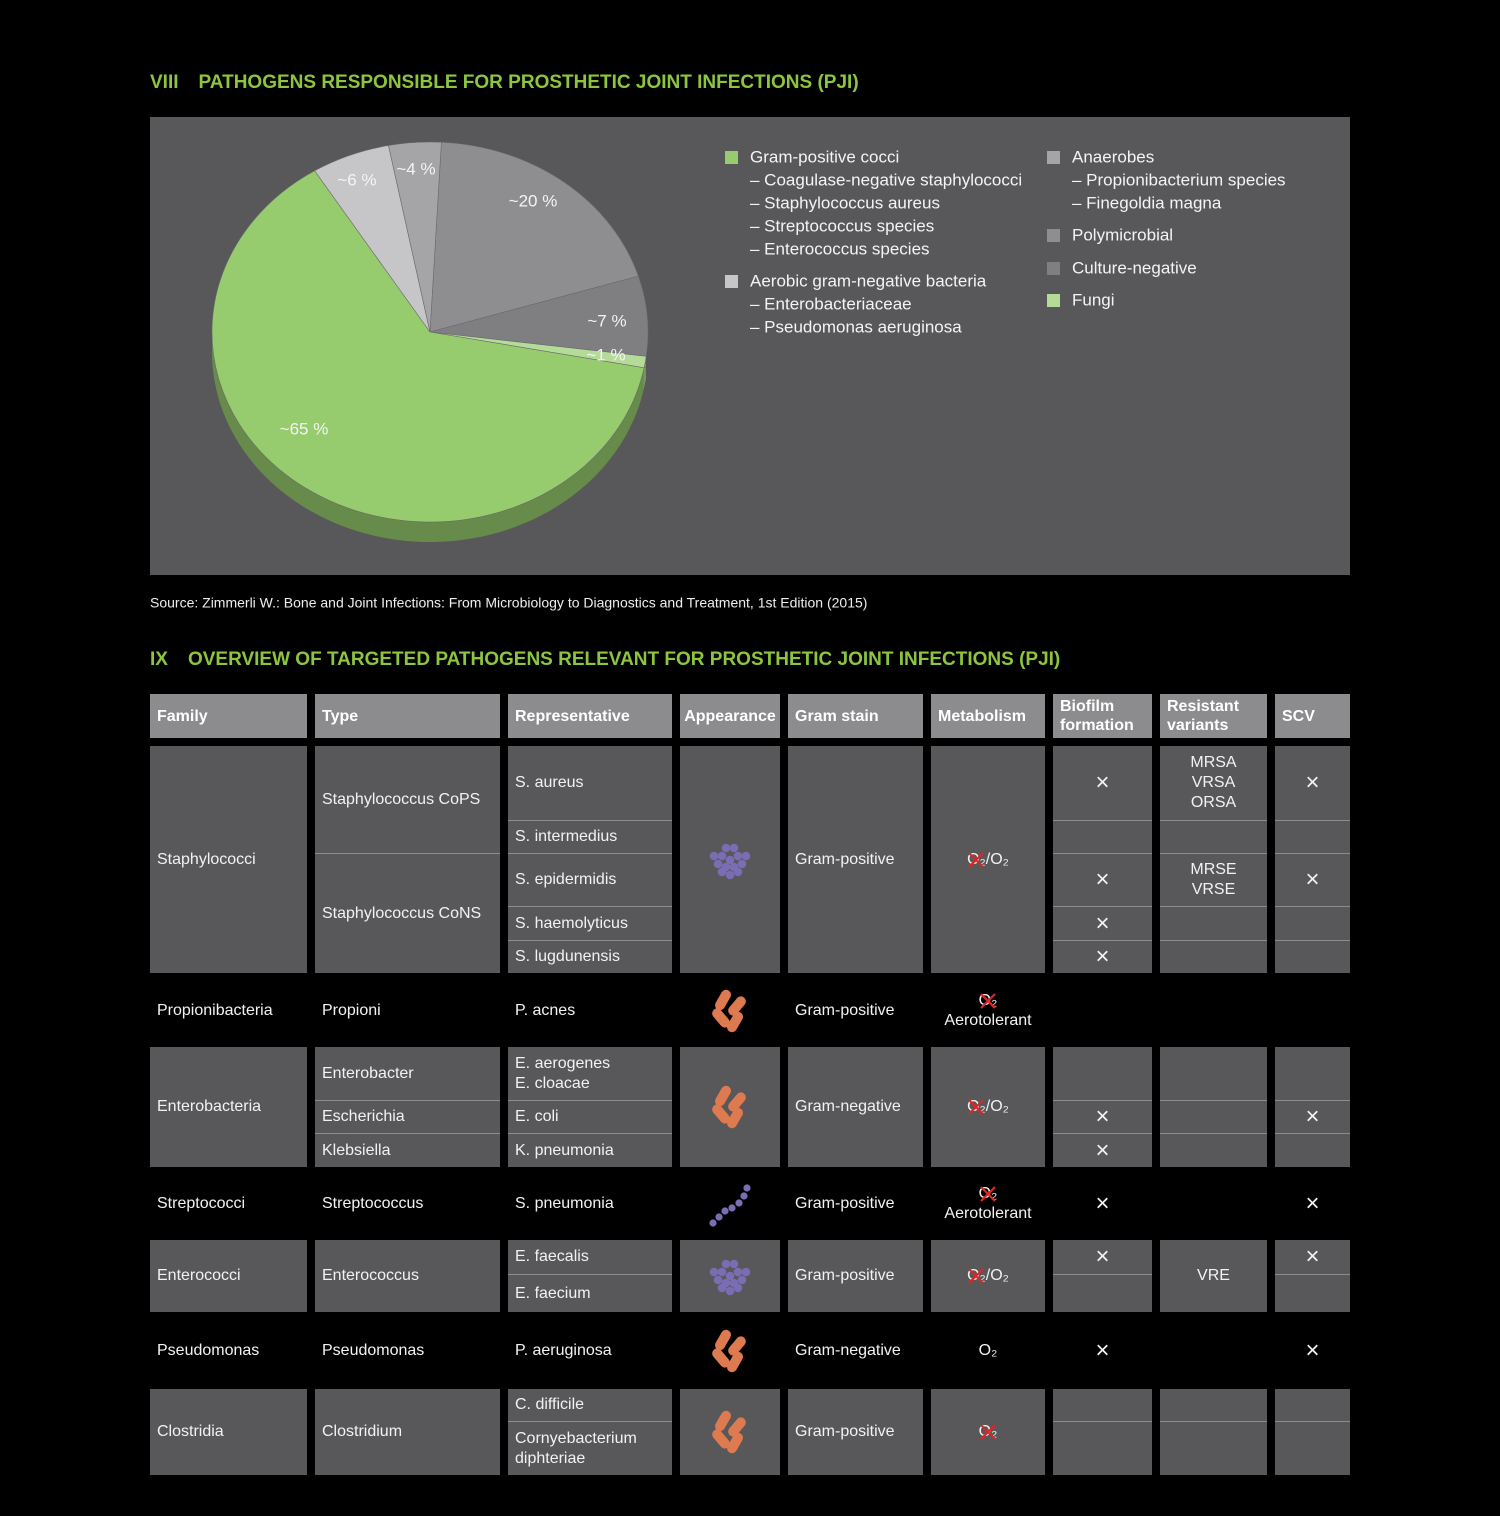 The width and height of the screenshot is (1500, 1516). I want to click on legend-detail: – Streptococcus species, so click(842, 225).